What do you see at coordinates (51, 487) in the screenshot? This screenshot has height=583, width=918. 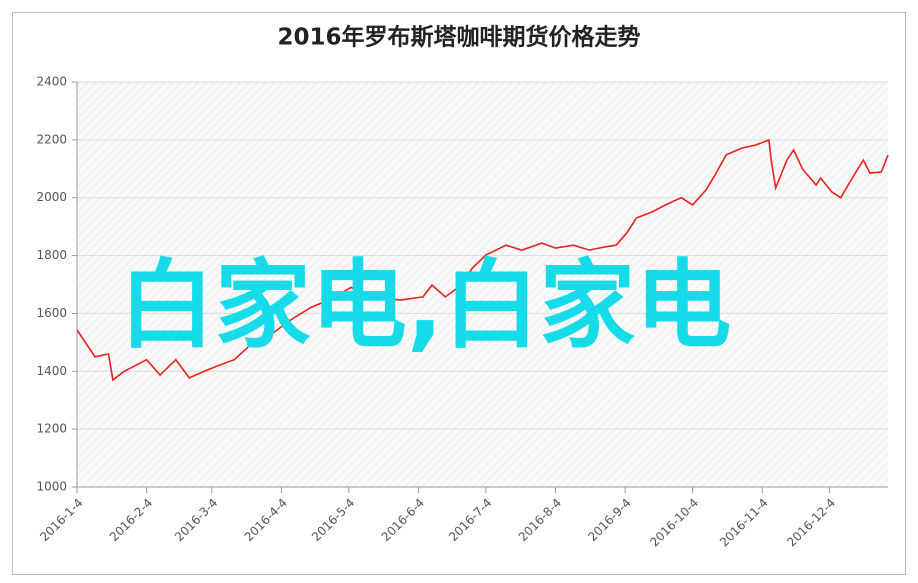 I see `y-tick-label: 1000` at bounding box center [51, 487].